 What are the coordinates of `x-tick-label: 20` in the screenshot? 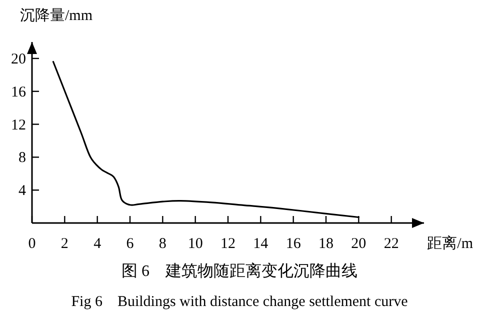 It's located at (358, 244).